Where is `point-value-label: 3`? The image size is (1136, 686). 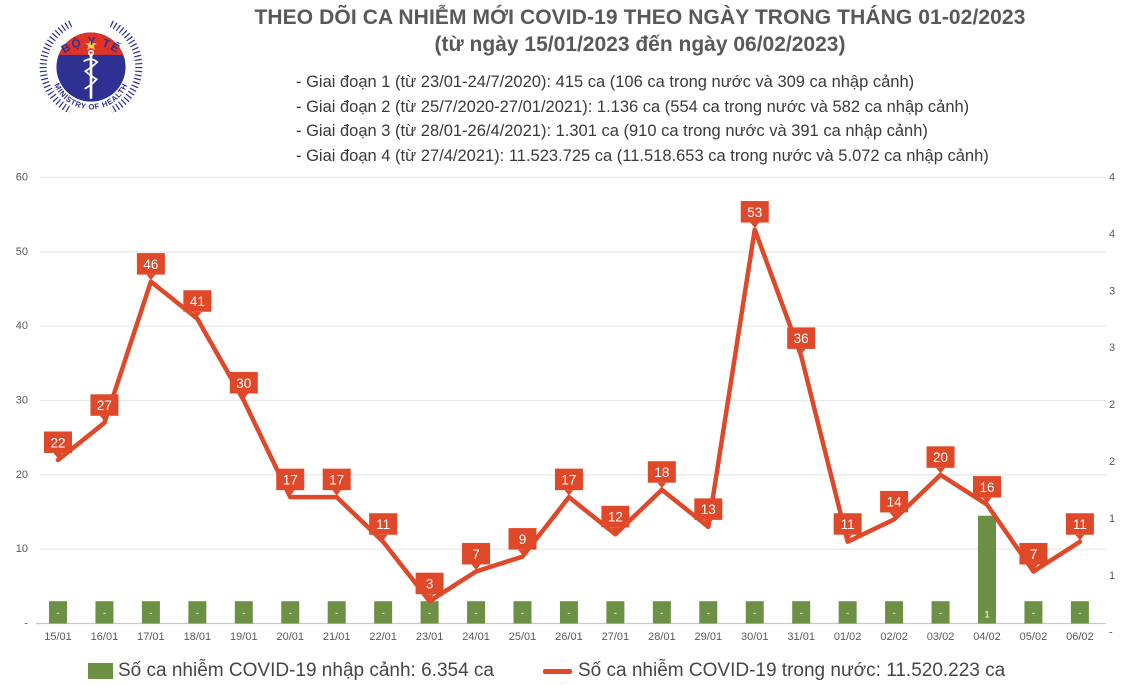 point-value-label: 3 is located at coordinates (430, 584).